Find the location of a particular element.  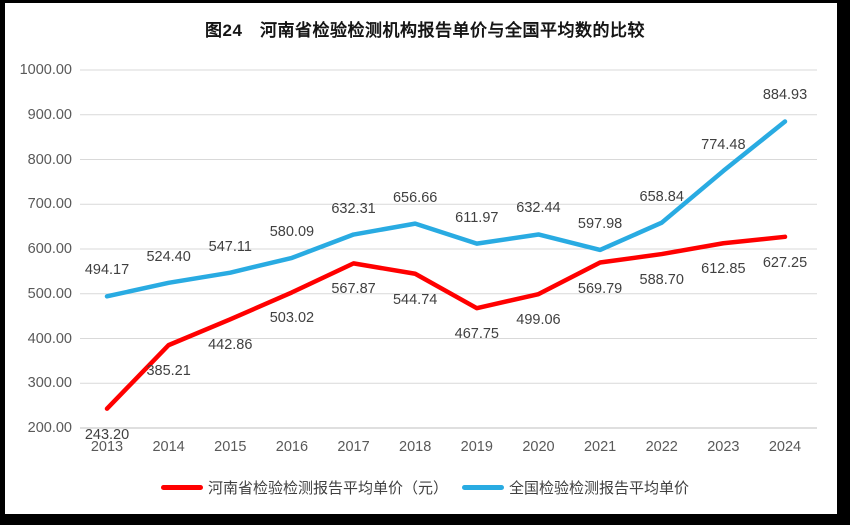

legend-item-national: 全国检验检测报告平均单价 is located at coordinates (575, 487).